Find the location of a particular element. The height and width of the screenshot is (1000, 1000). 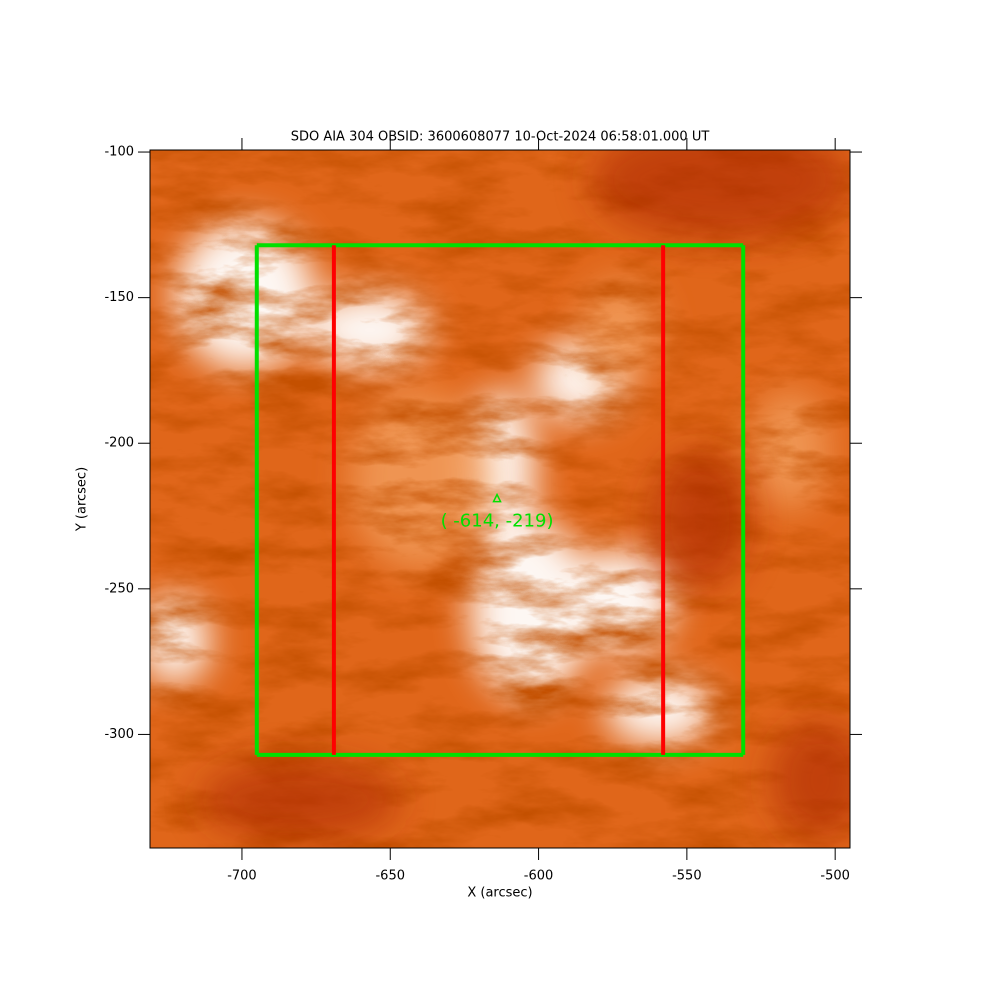

marker-label: ( -614, -219) is located at coordinates (497, 521).